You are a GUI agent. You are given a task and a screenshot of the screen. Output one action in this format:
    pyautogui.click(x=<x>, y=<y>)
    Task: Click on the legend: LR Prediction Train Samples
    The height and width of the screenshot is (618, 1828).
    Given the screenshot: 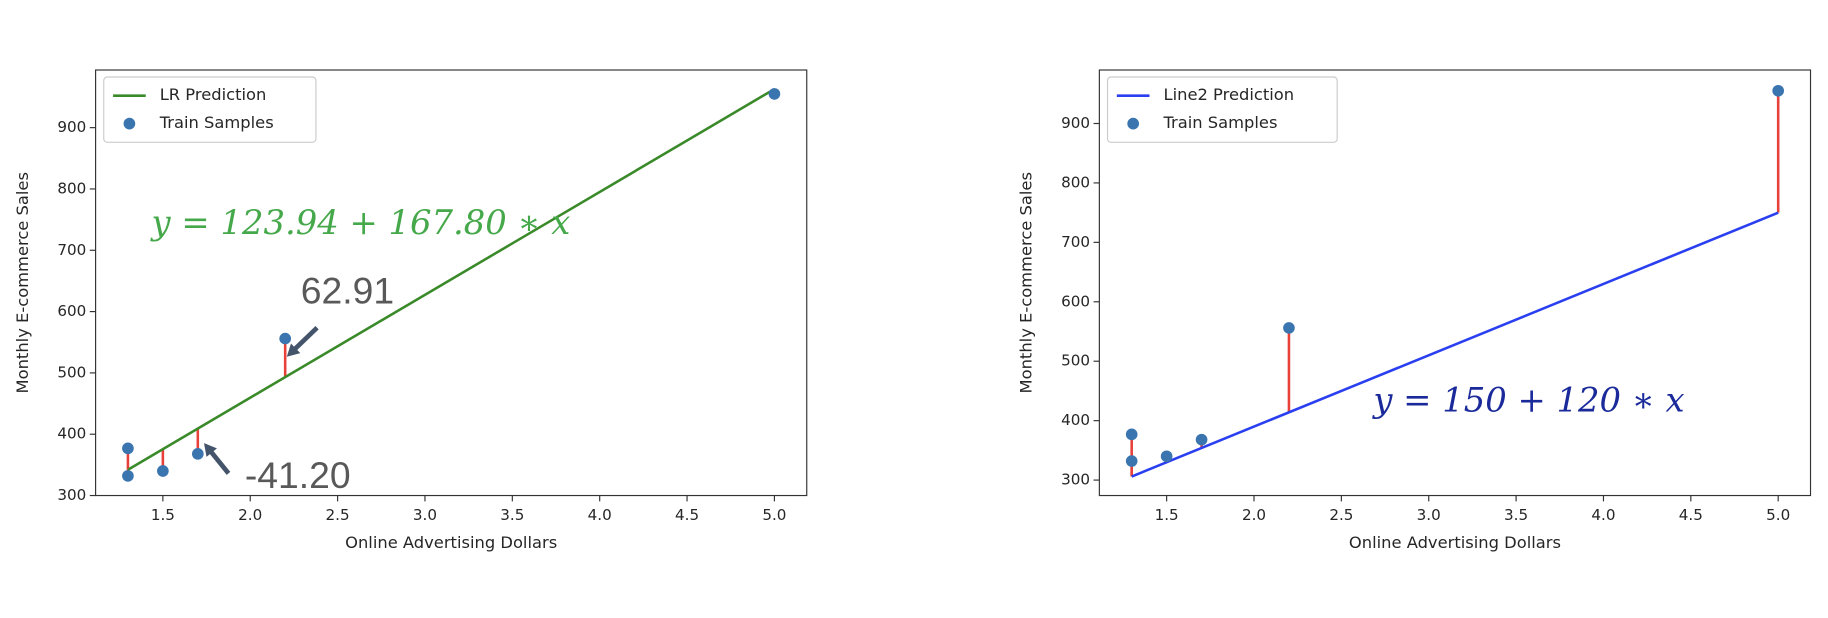 What is the action you would take?
    pyautogui.click(x=210, y=109)
    